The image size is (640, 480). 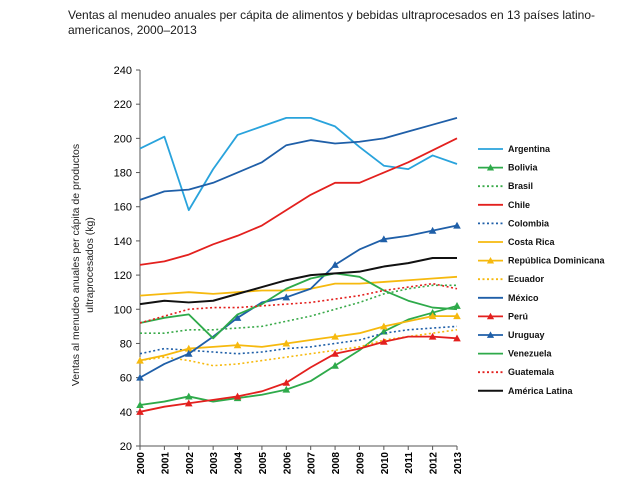 I want to click on legend-item-republica-dominicana: República Dominicana, so click(x=542, y=261).